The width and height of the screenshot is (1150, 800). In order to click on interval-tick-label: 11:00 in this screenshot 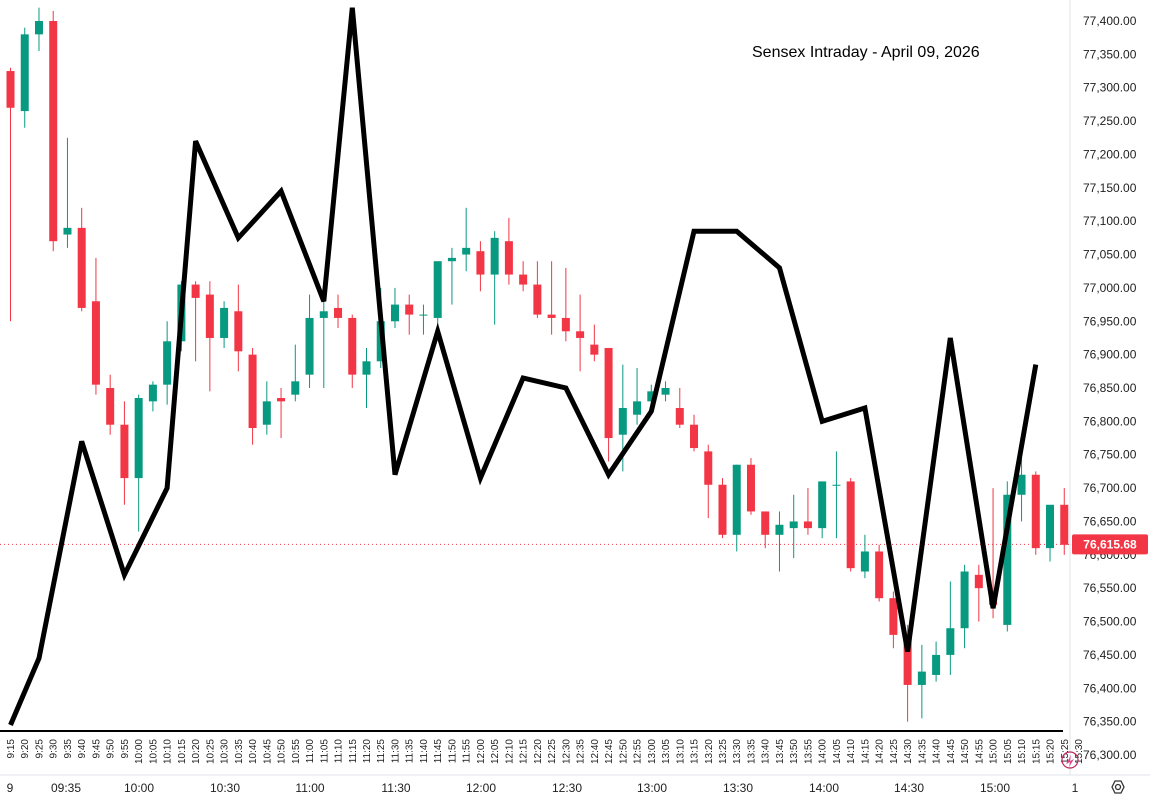, I will do `click(310, 751)`.